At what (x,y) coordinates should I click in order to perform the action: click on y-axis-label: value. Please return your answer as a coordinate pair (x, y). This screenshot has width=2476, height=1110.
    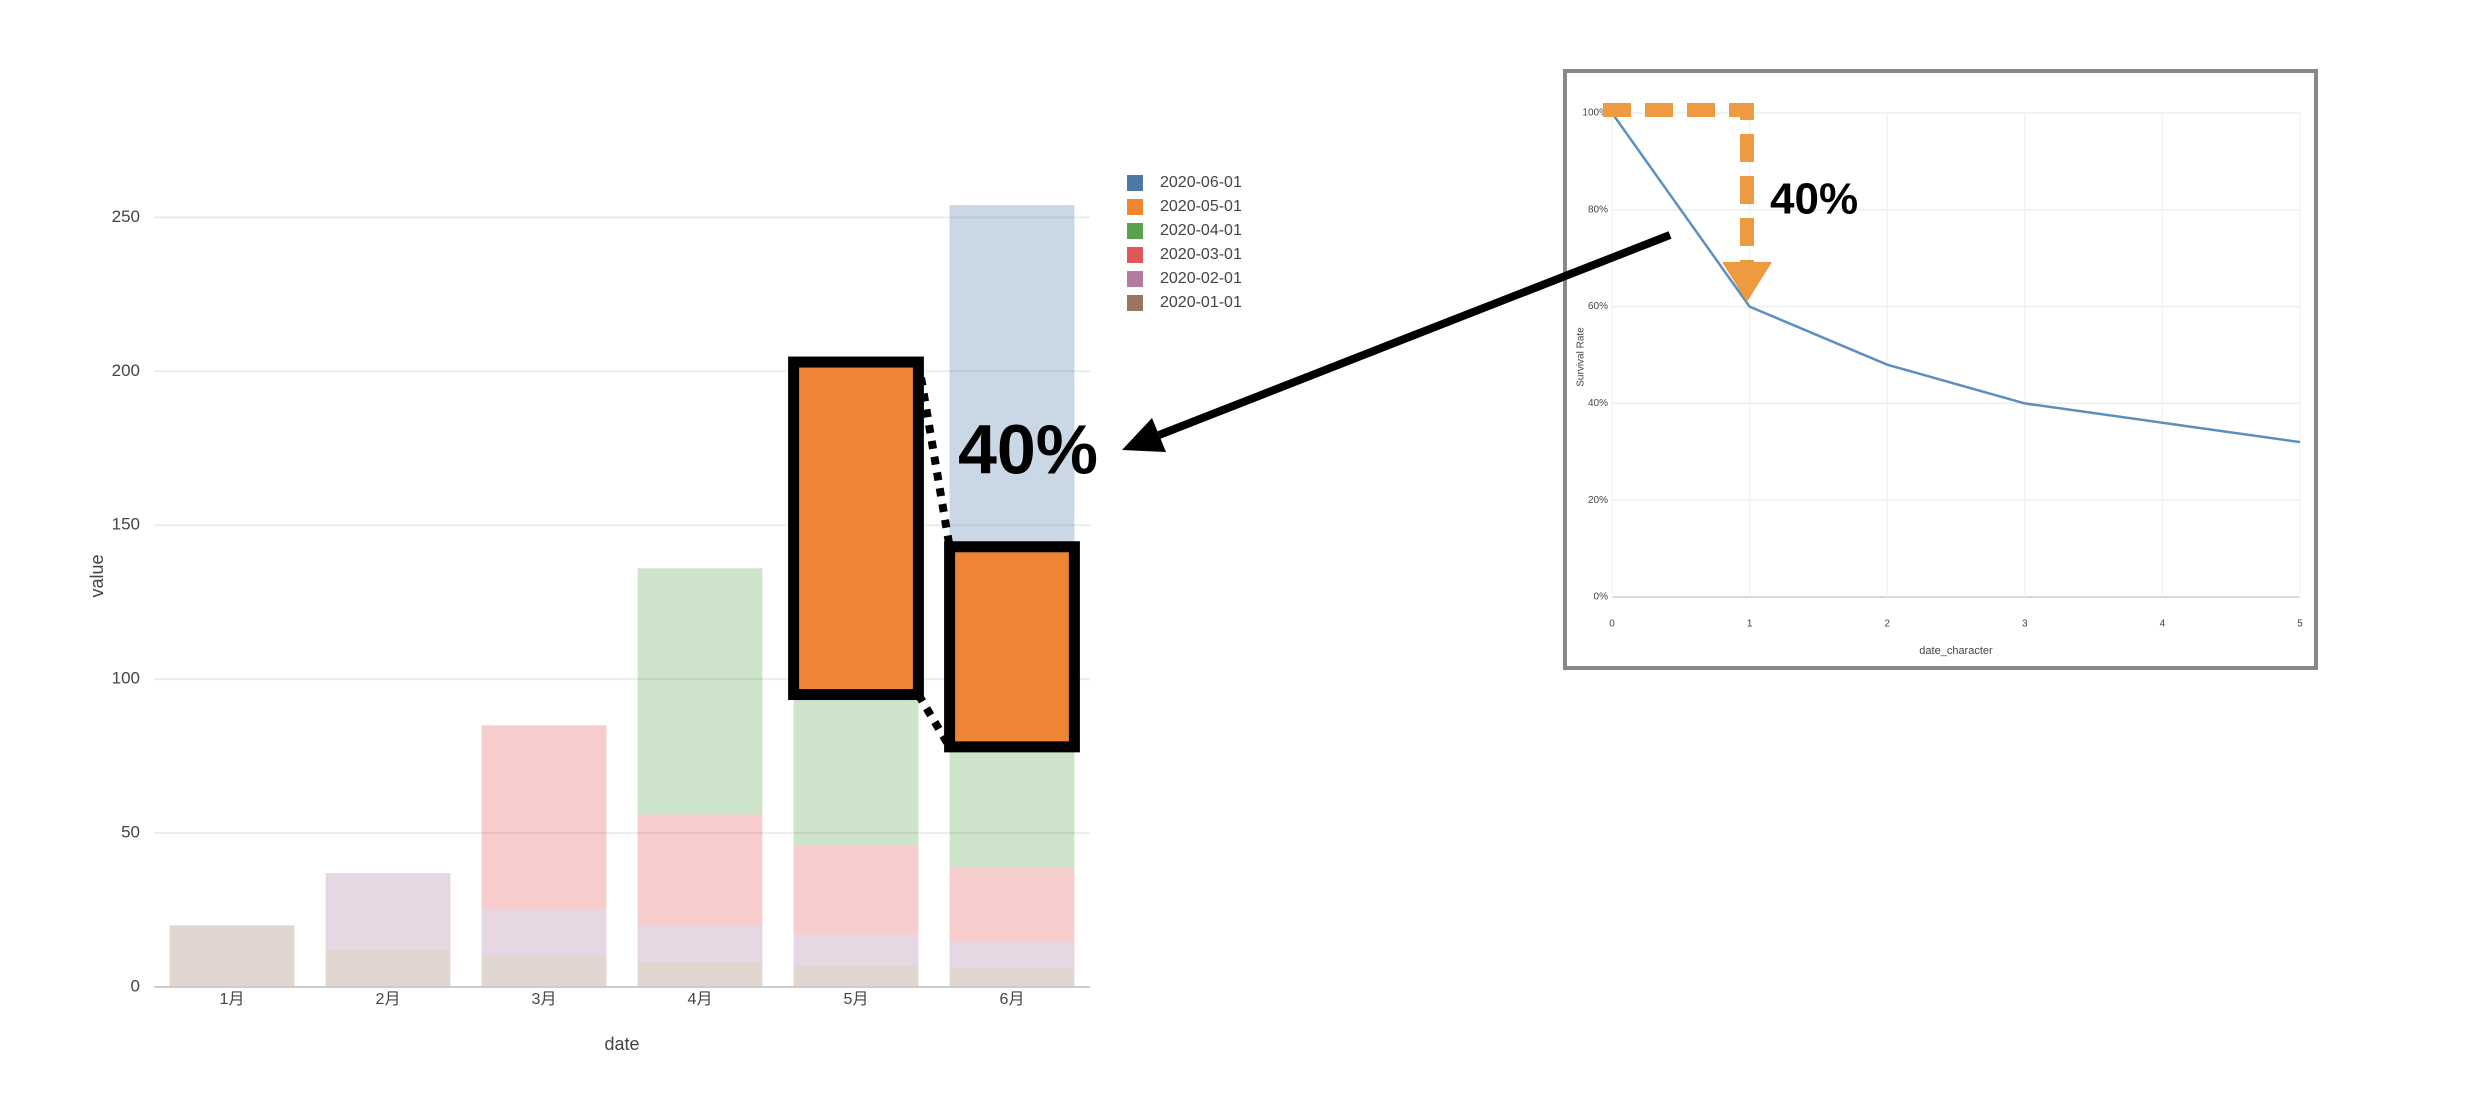
    Looking at the image, I should click on (97, 575).